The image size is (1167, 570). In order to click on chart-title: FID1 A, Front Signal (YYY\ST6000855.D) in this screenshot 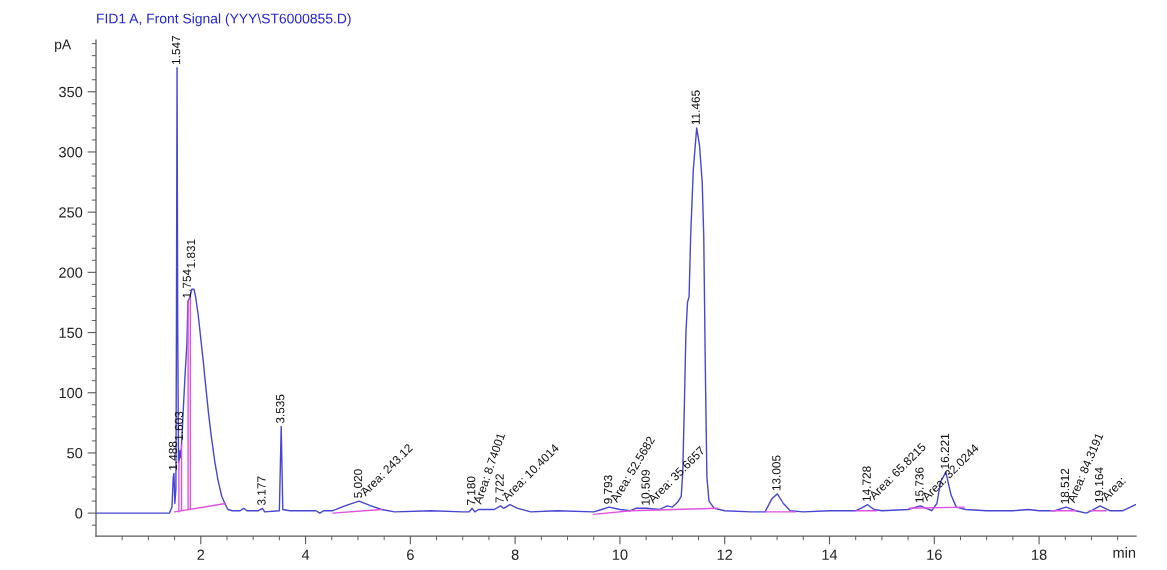, I will do `click(224, 20)`.